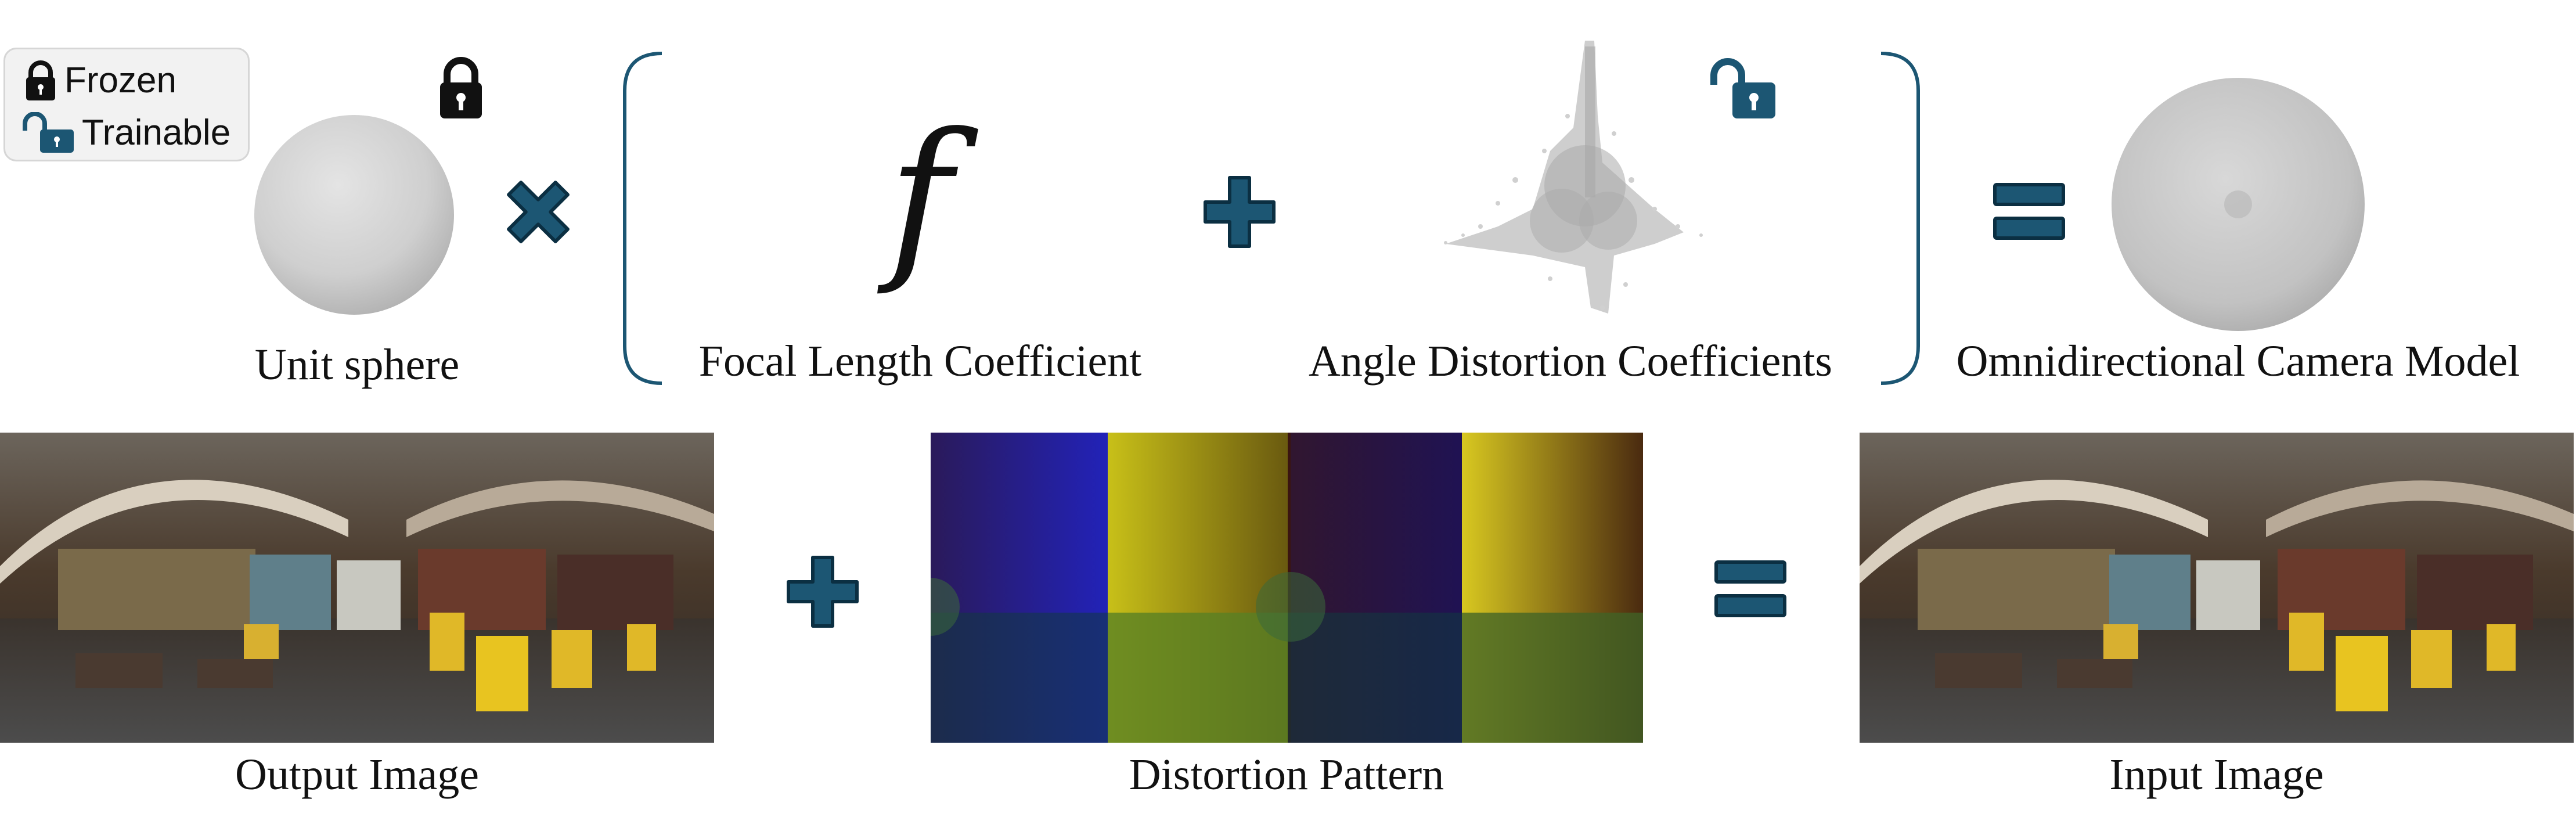 The height and width of the screenshot is (824, 2576). Describe the element at coordinates (2029, 211) in the screenshot. I see `equals-icon` at that location.